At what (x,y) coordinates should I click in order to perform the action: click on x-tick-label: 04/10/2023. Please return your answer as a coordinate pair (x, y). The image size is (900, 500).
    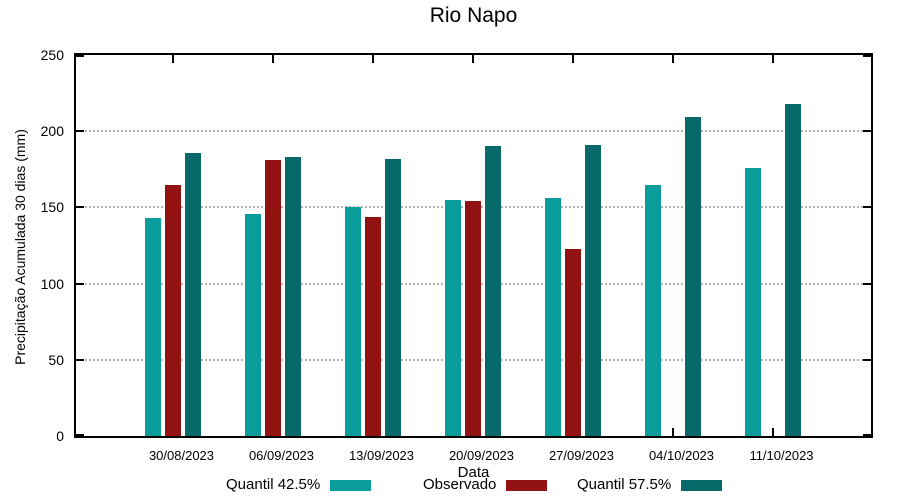
    Looking at the image, I should click on (681, 455).